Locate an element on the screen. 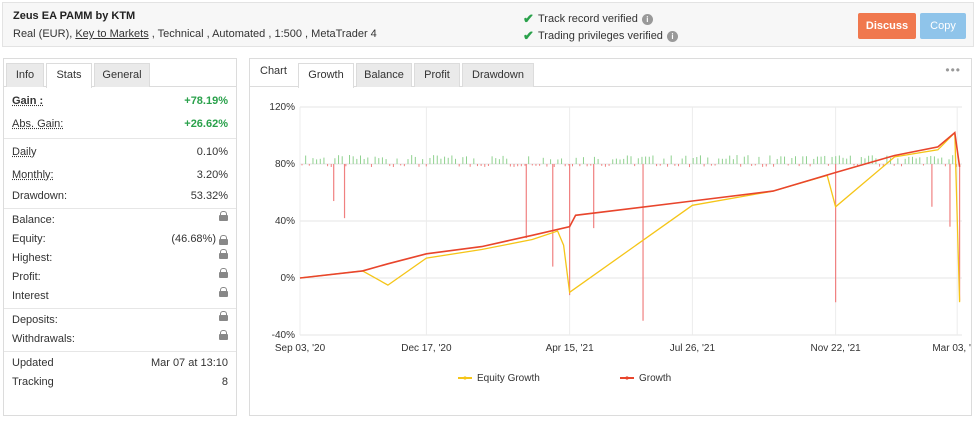  drawdown-value: 53.32% is located at coordinates (209, 196).